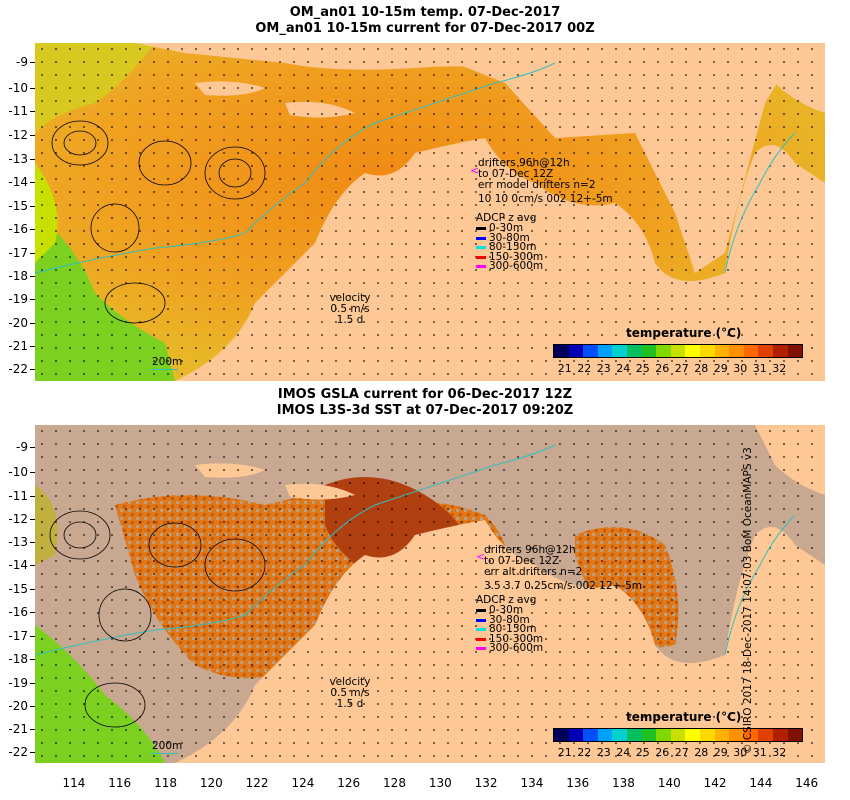 This screenshot has width=850, height=800. Describe the element at coordinates (578, 783) in the screenshot. I see `lon-tick: 136` at that location.